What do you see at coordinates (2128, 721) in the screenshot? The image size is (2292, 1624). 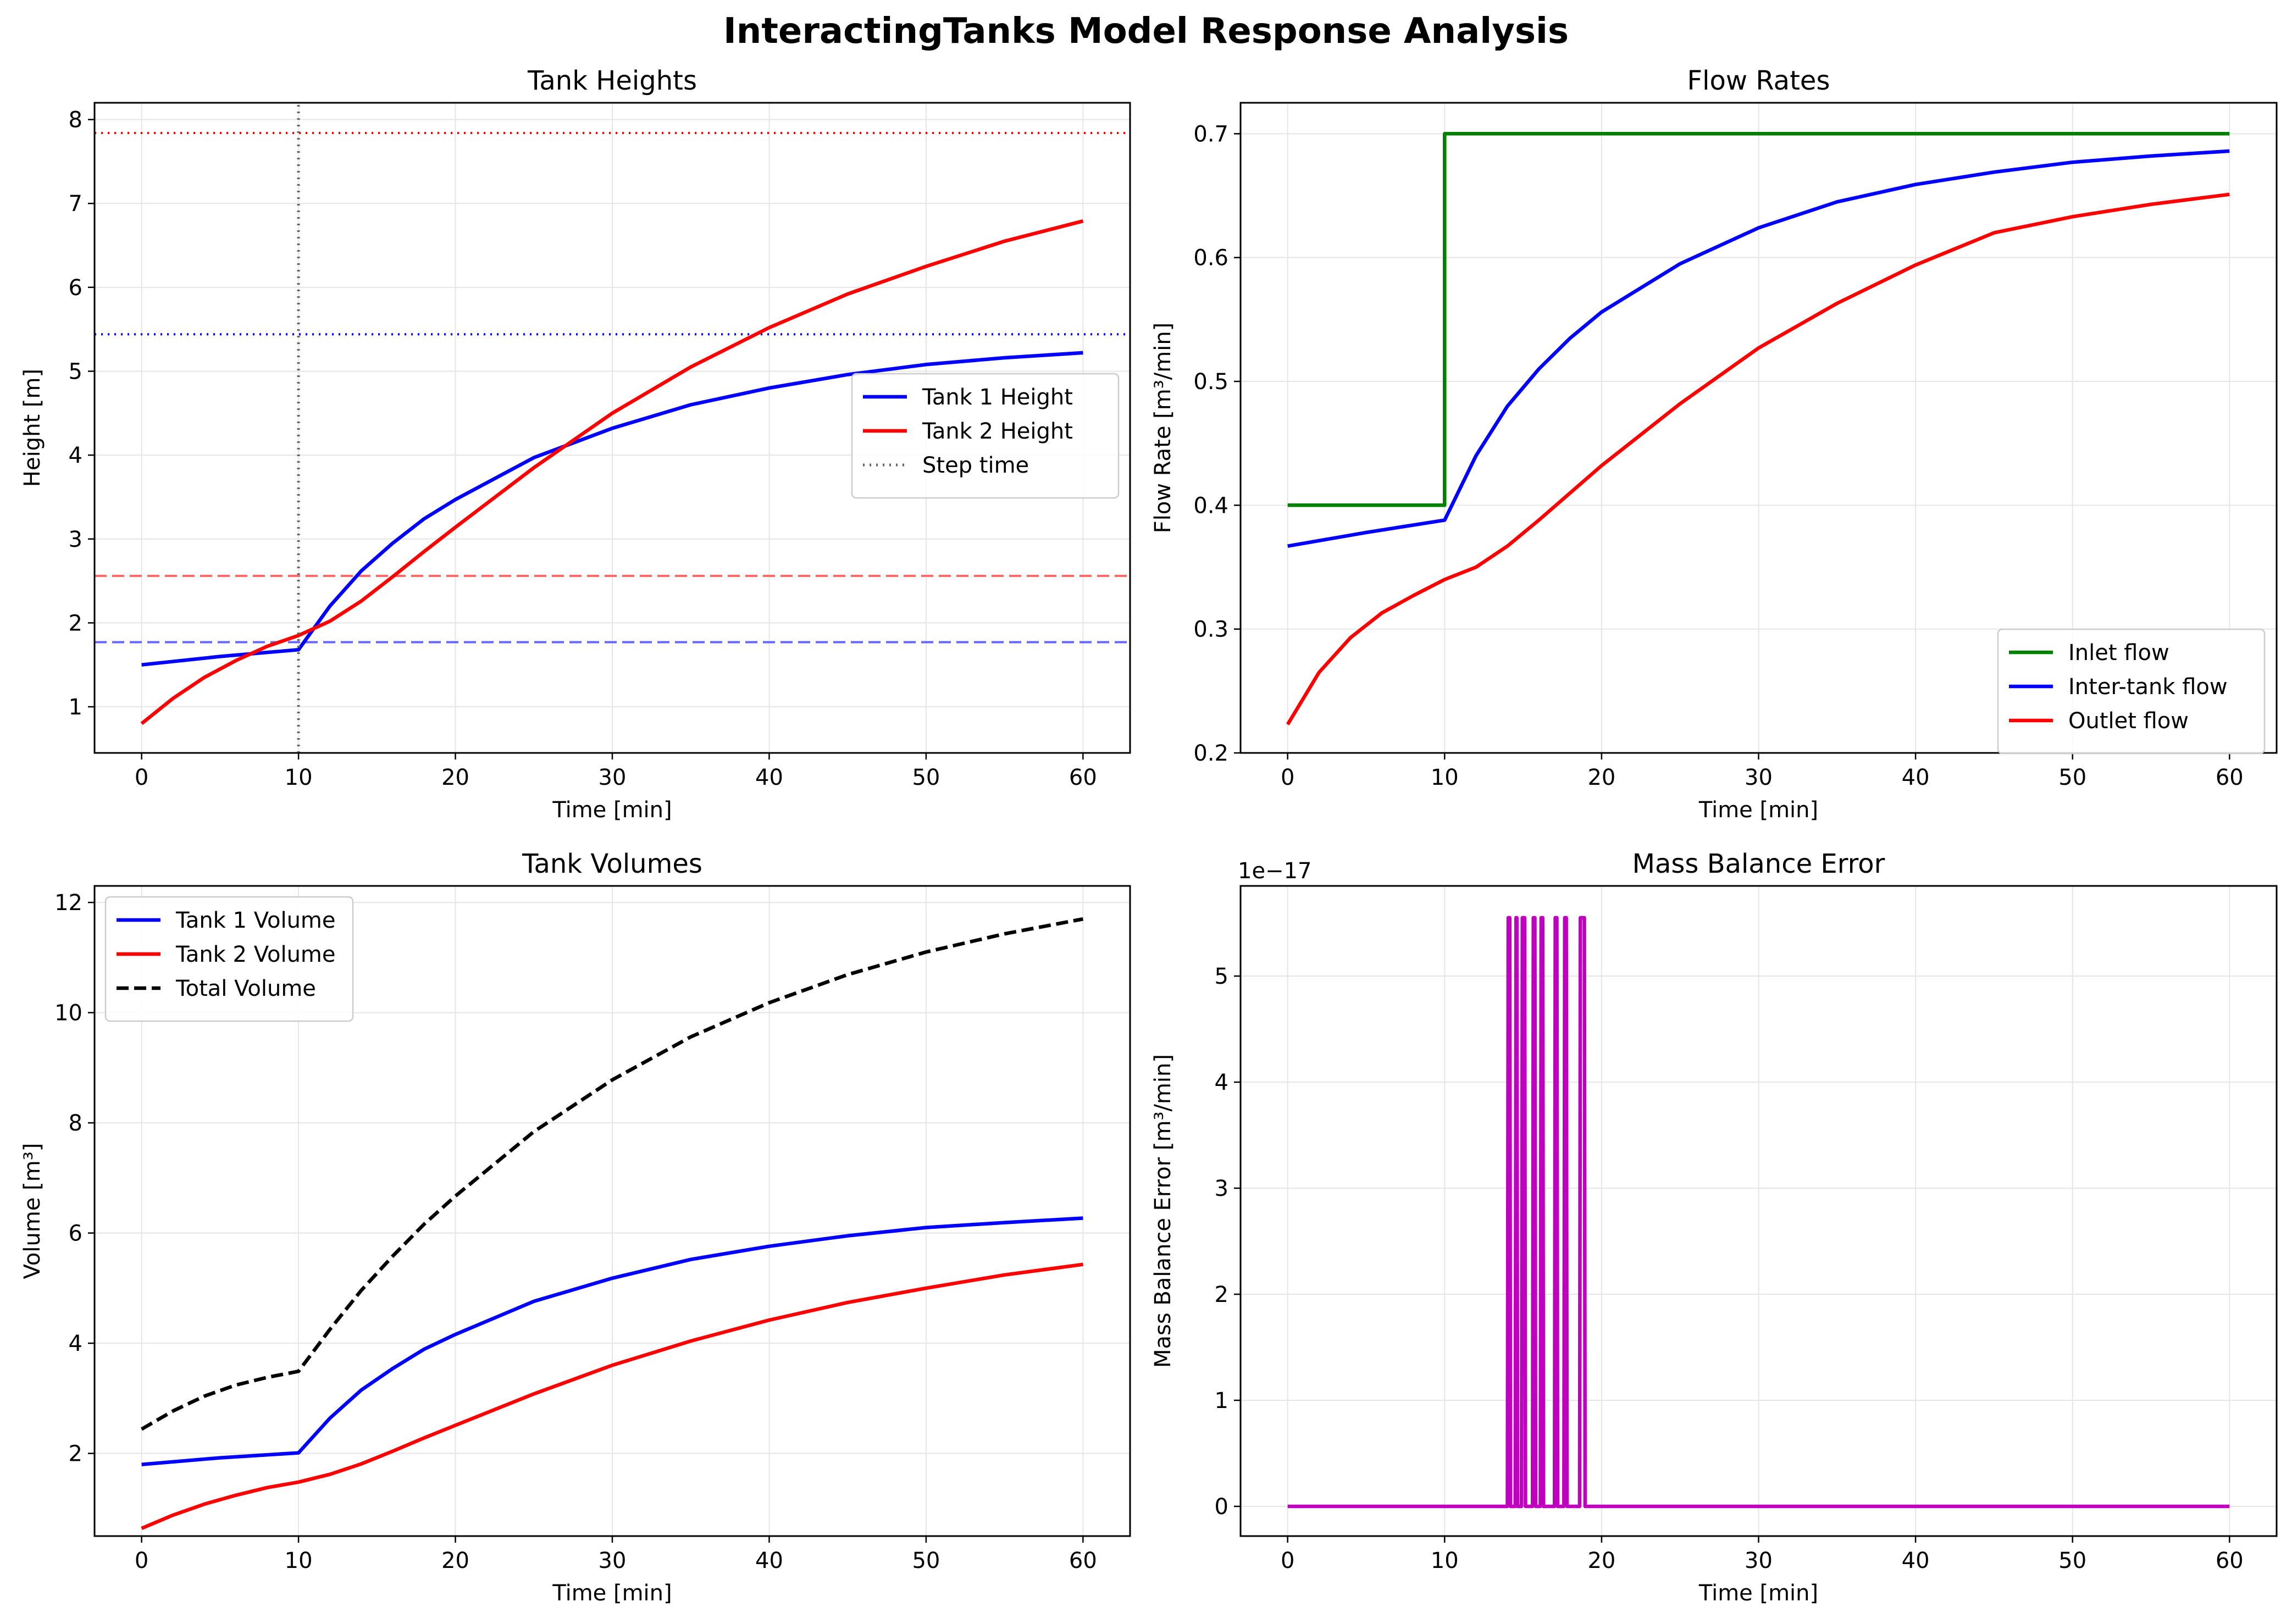 I see `legend-label: Outlet flow` at bounding box center [2128, 721].